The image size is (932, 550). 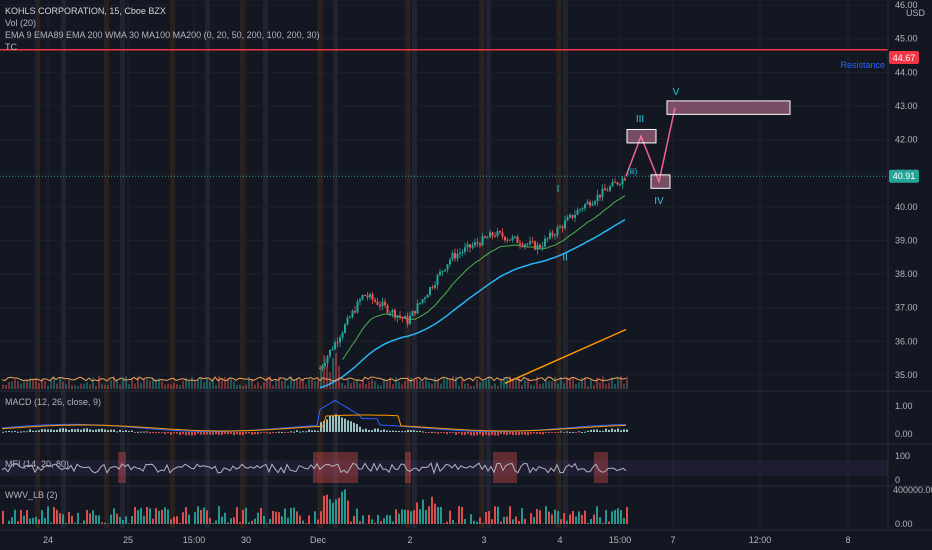 What do you see at coordinates (558, 189) in the screenshot?
I see `wave-label-0: I` at bounding box center [558, 189].